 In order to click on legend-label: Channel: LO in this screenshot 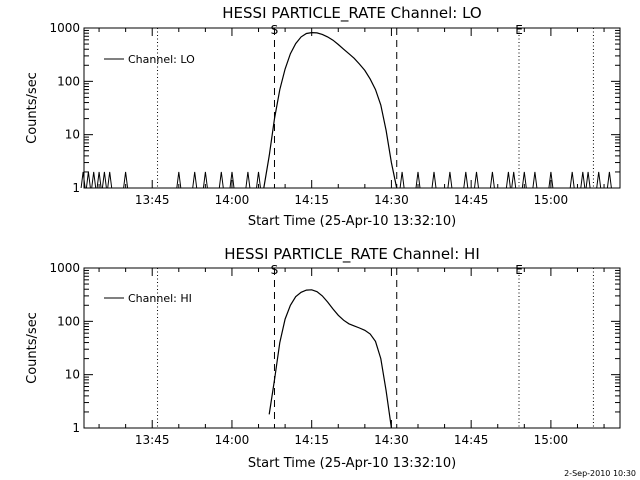, I will do `click(161, 59)`.